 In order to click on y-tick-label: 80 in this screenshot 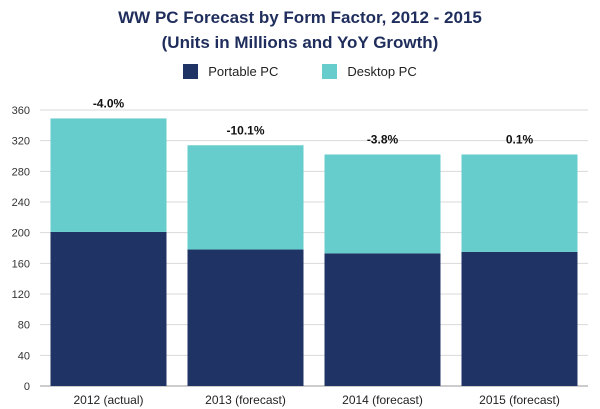, I will do `click(24, 326)`.